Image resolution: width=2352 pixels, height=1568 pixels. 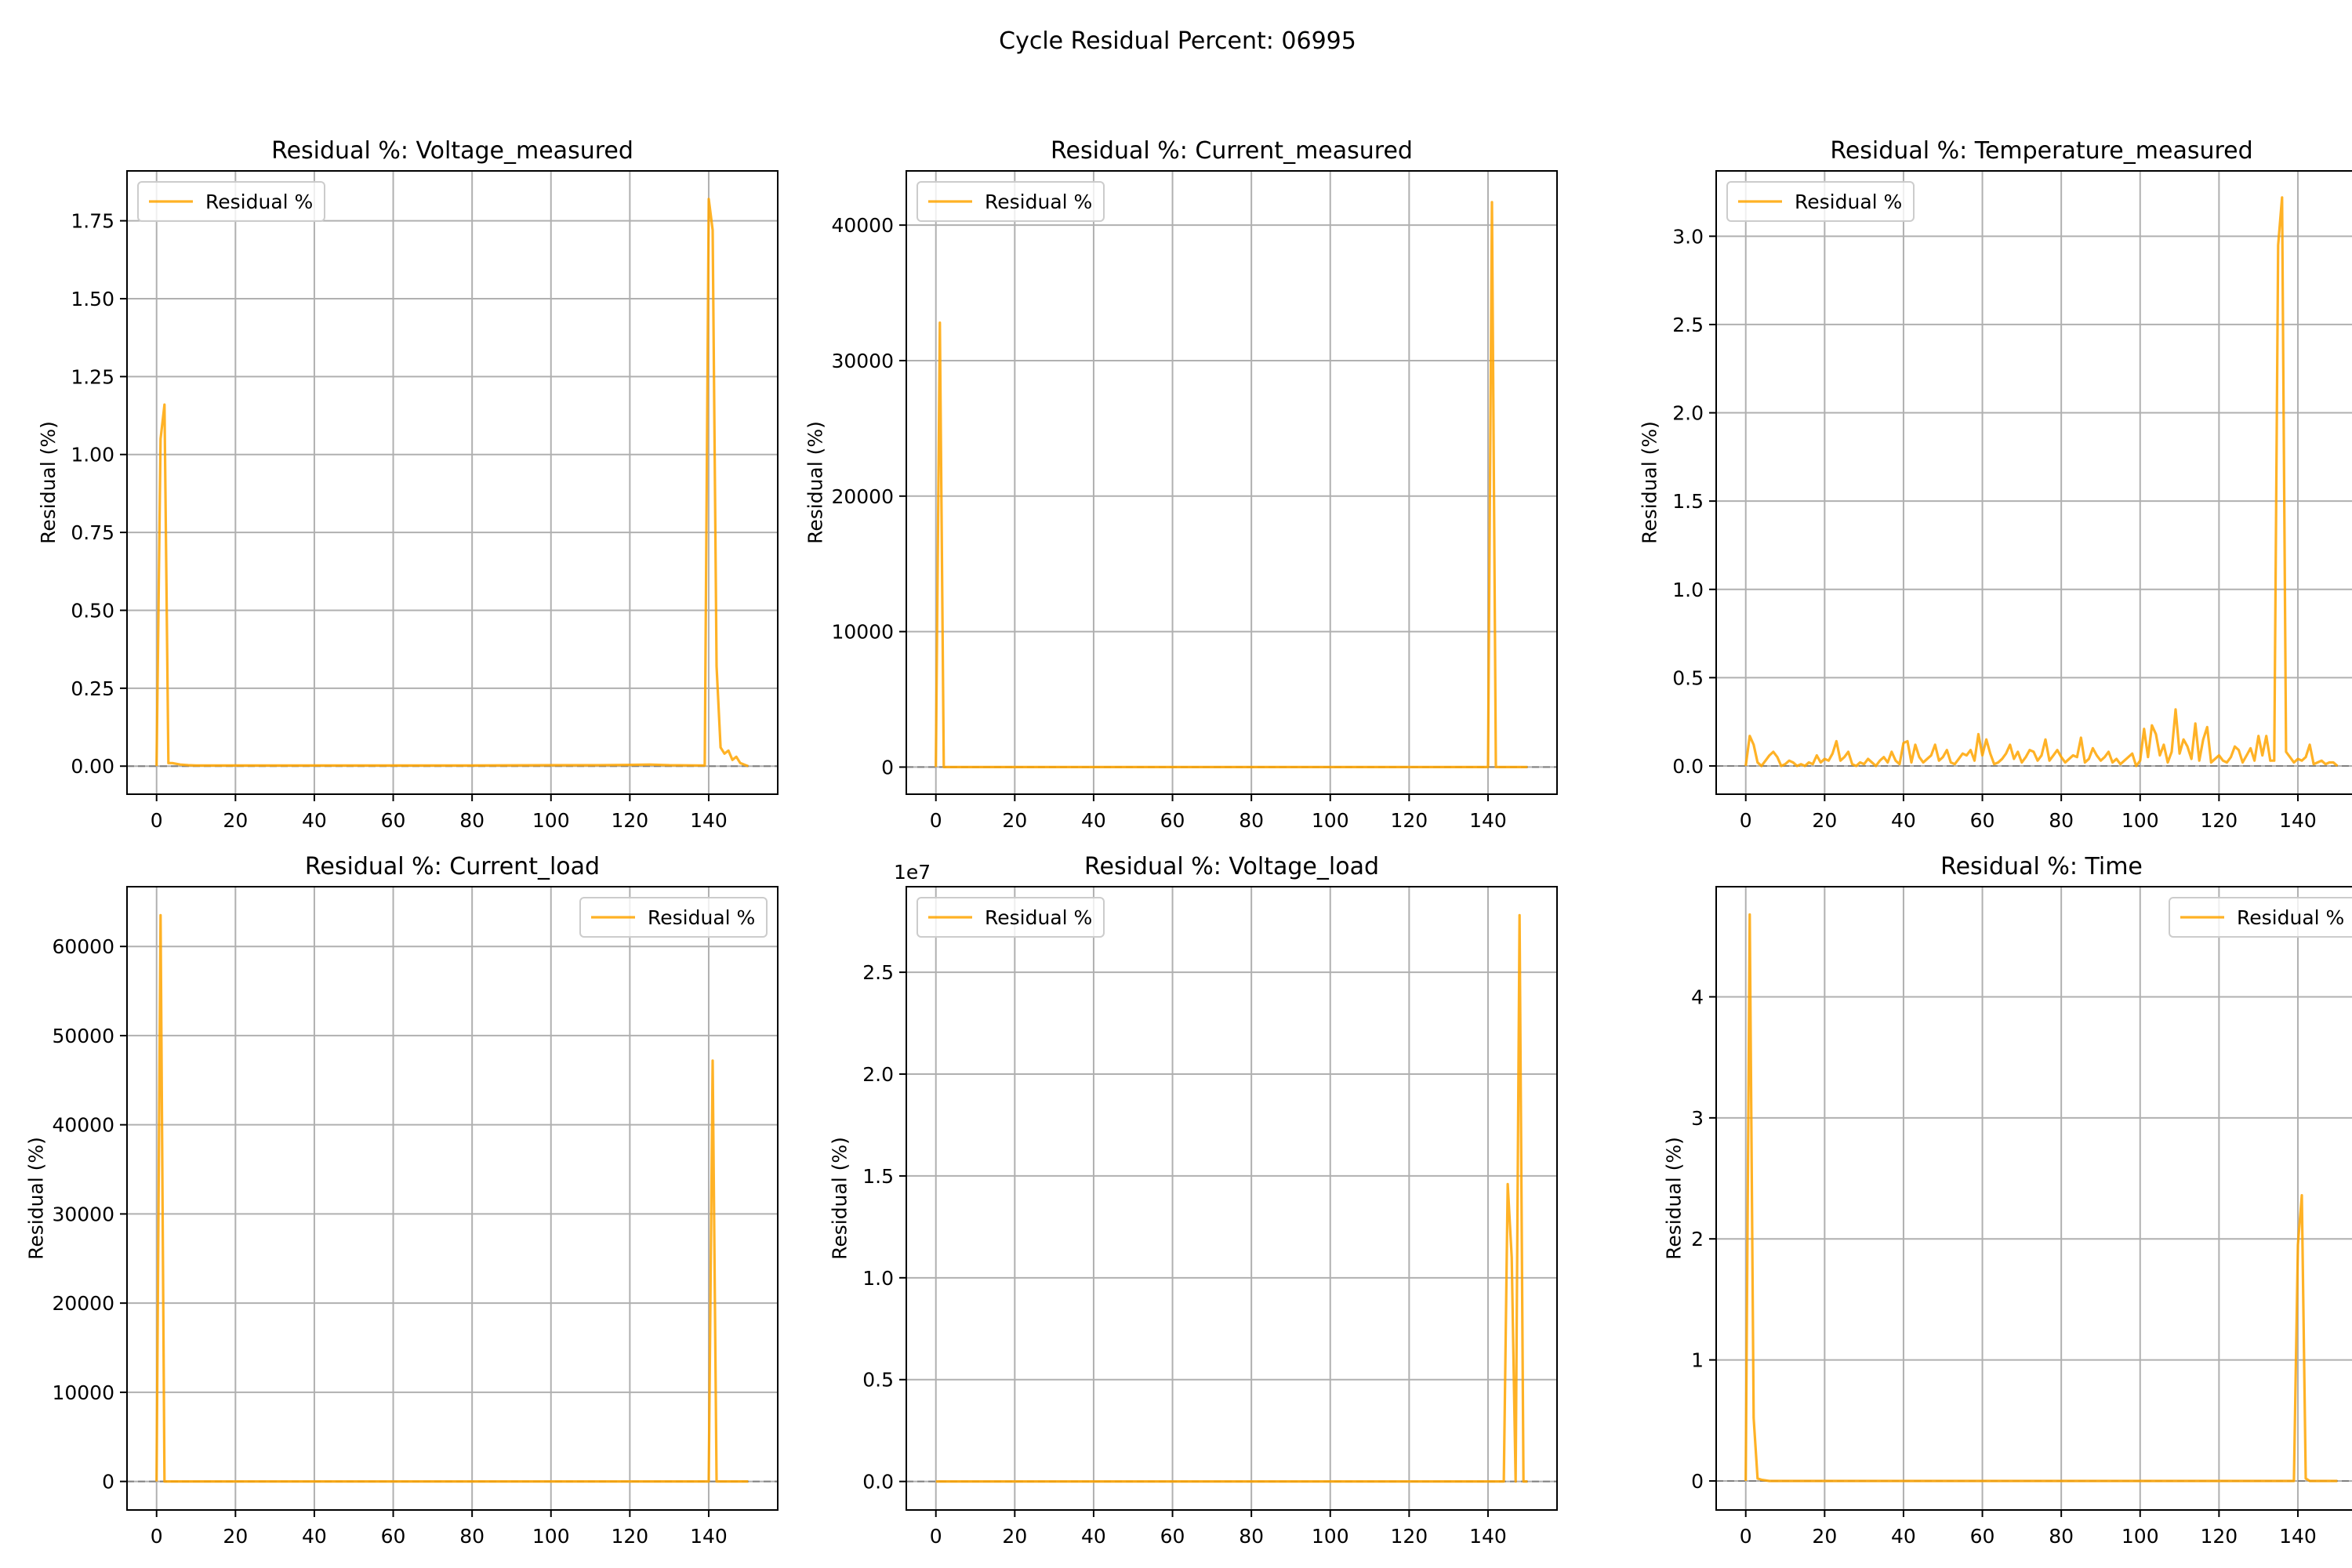 I want to click on y-tick-label: 1.75, so click(x=92, y=221).